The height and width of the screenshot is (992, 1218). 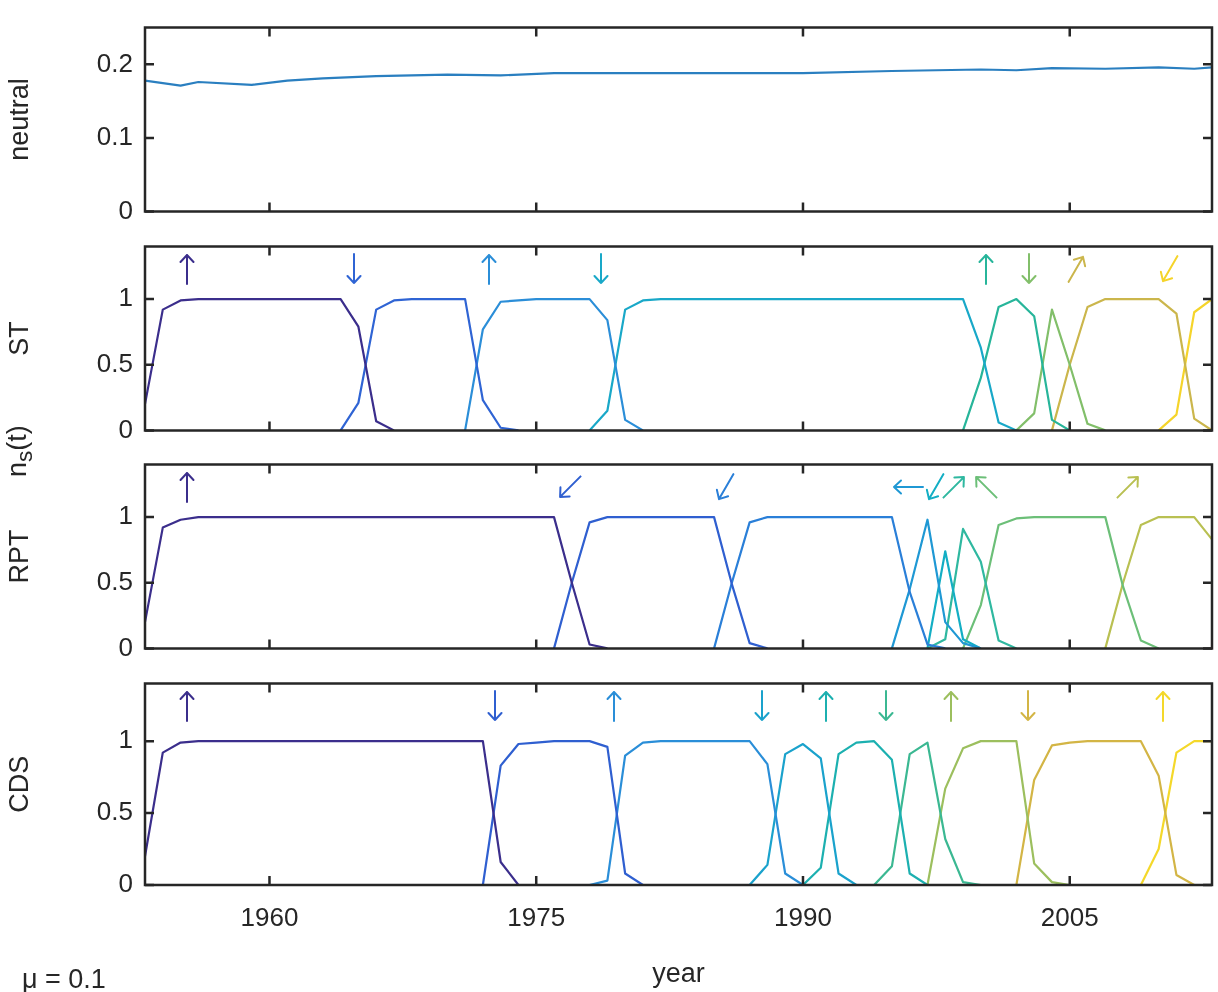 What do you see at coordinates (18, 556) in the screenshot?
I see `y-axis-title: RPT` at bounding box center [18, 556].